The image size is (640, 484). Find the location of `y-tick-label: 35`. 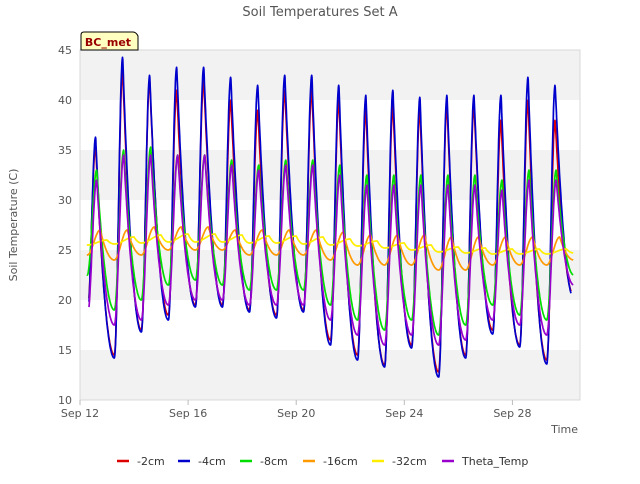

y-tick-label: 35 is located at coordinates (65, 150).